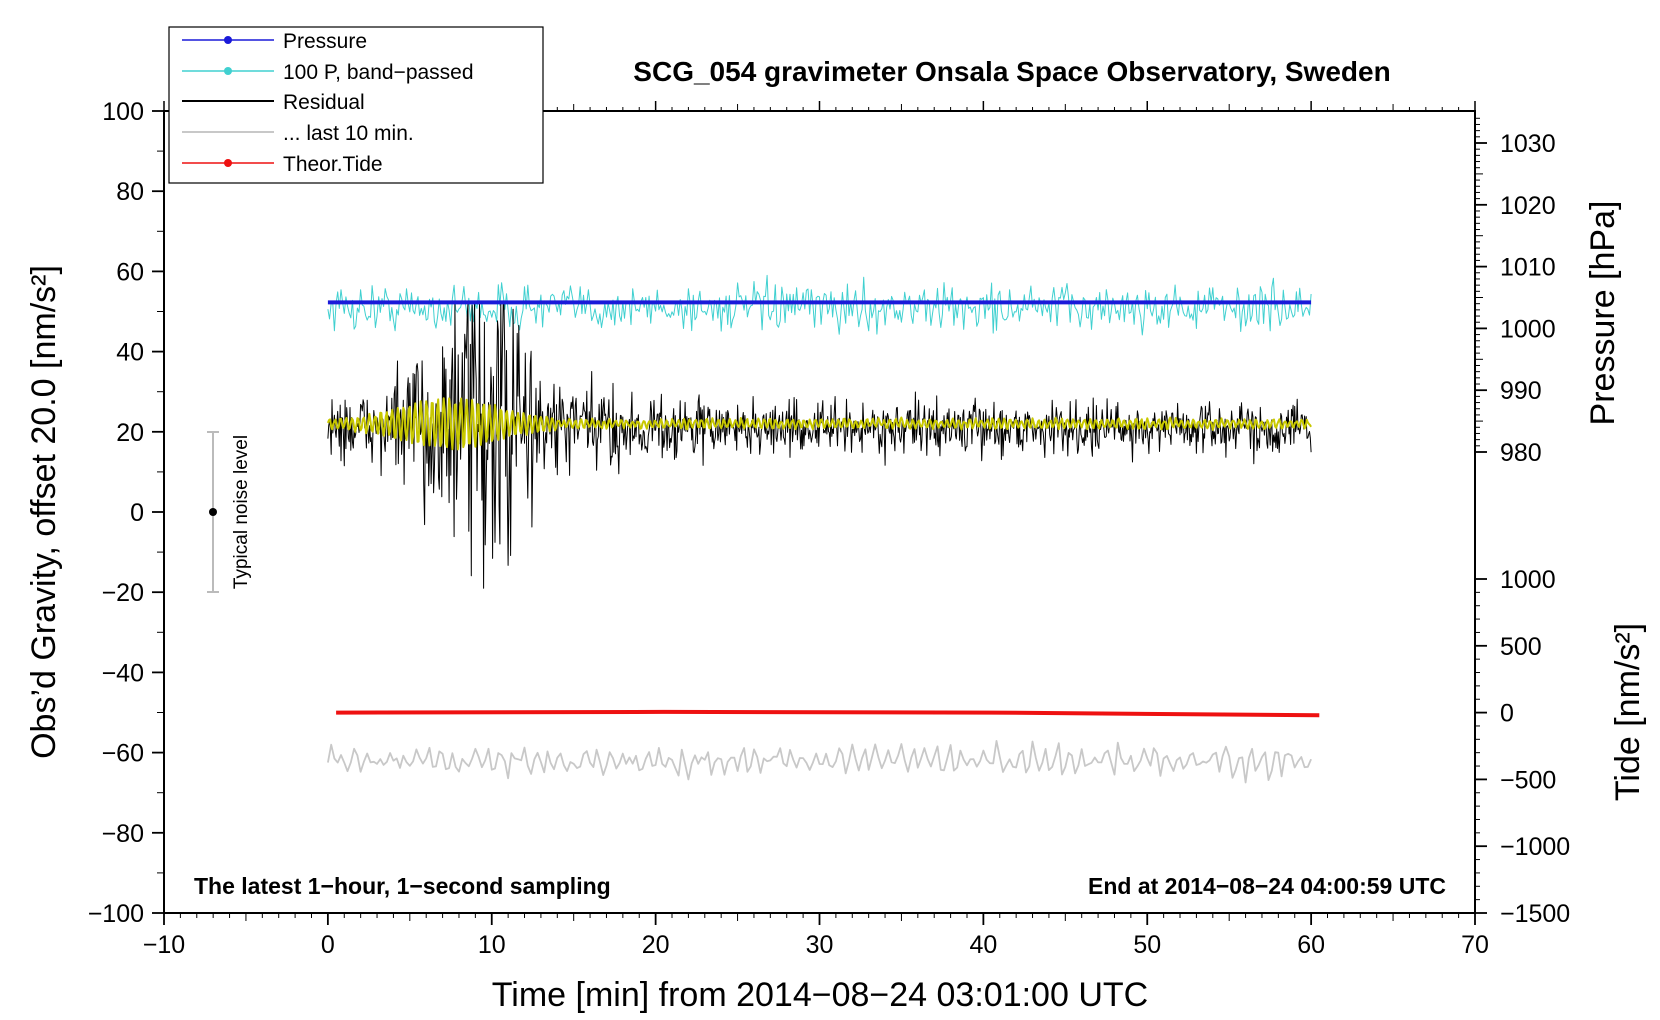 This screenshot has height=1020, width=1660. Describe the element at coordinates (1528, 580) in the screenshot. I see `tide-tick-label: 1000` at that location.